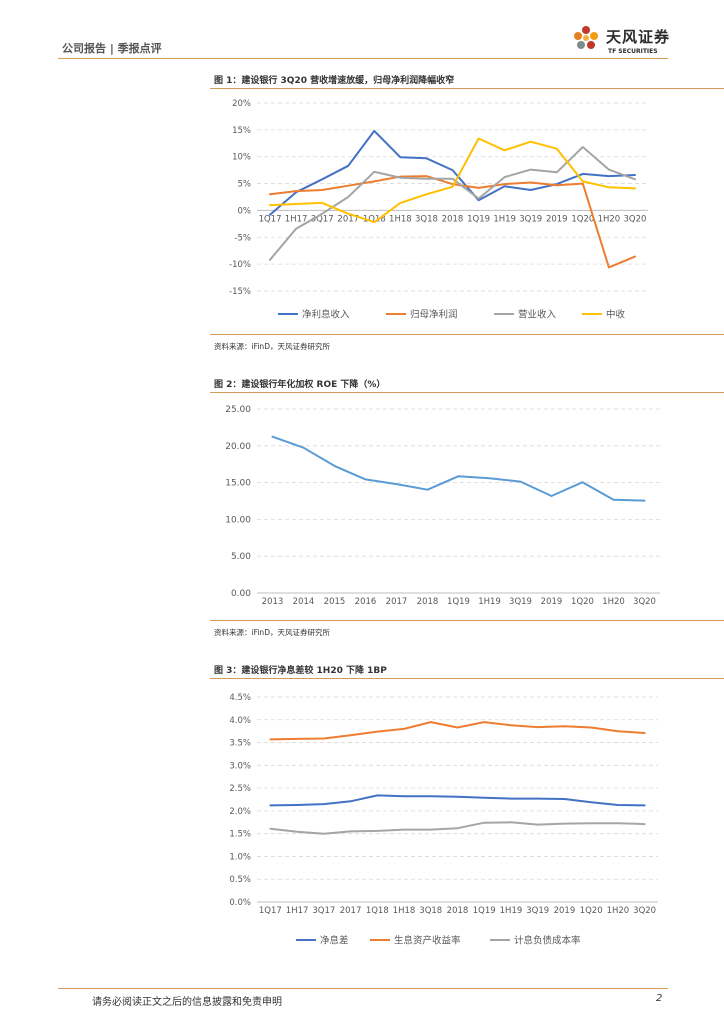 The image size is (724, 1024). What do you see at coordinates (240, 835) in the screenshot?
I see `y-tick-label: 1.5%` at bounding box center [240, 835].